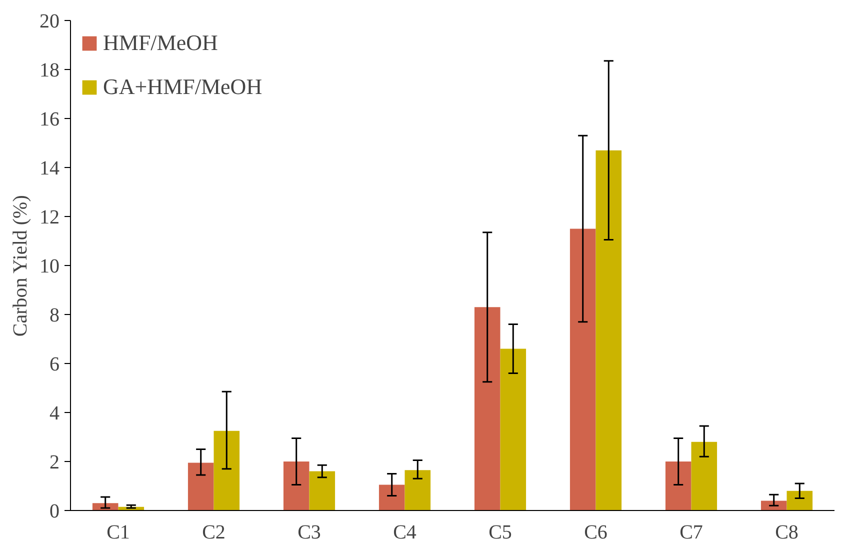  Describe the element at coordinates (691, 533) in the screenshot. I see `x-tick-label: C7` at that location.